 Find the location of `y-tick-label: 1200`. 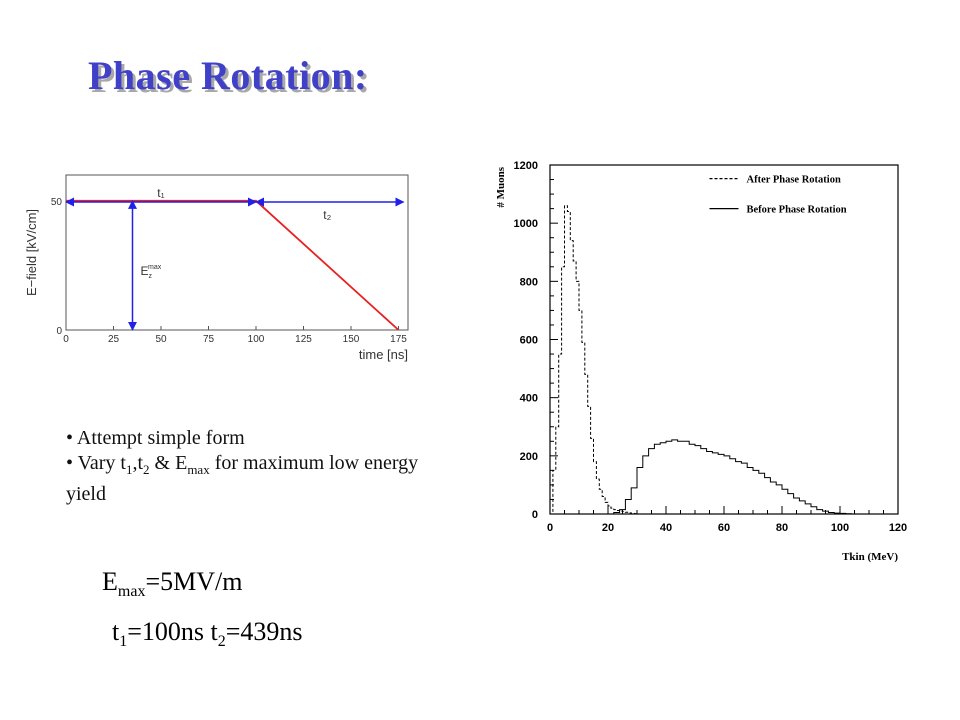

y-tick-label: 1200 is located at coordinates (526, 166).